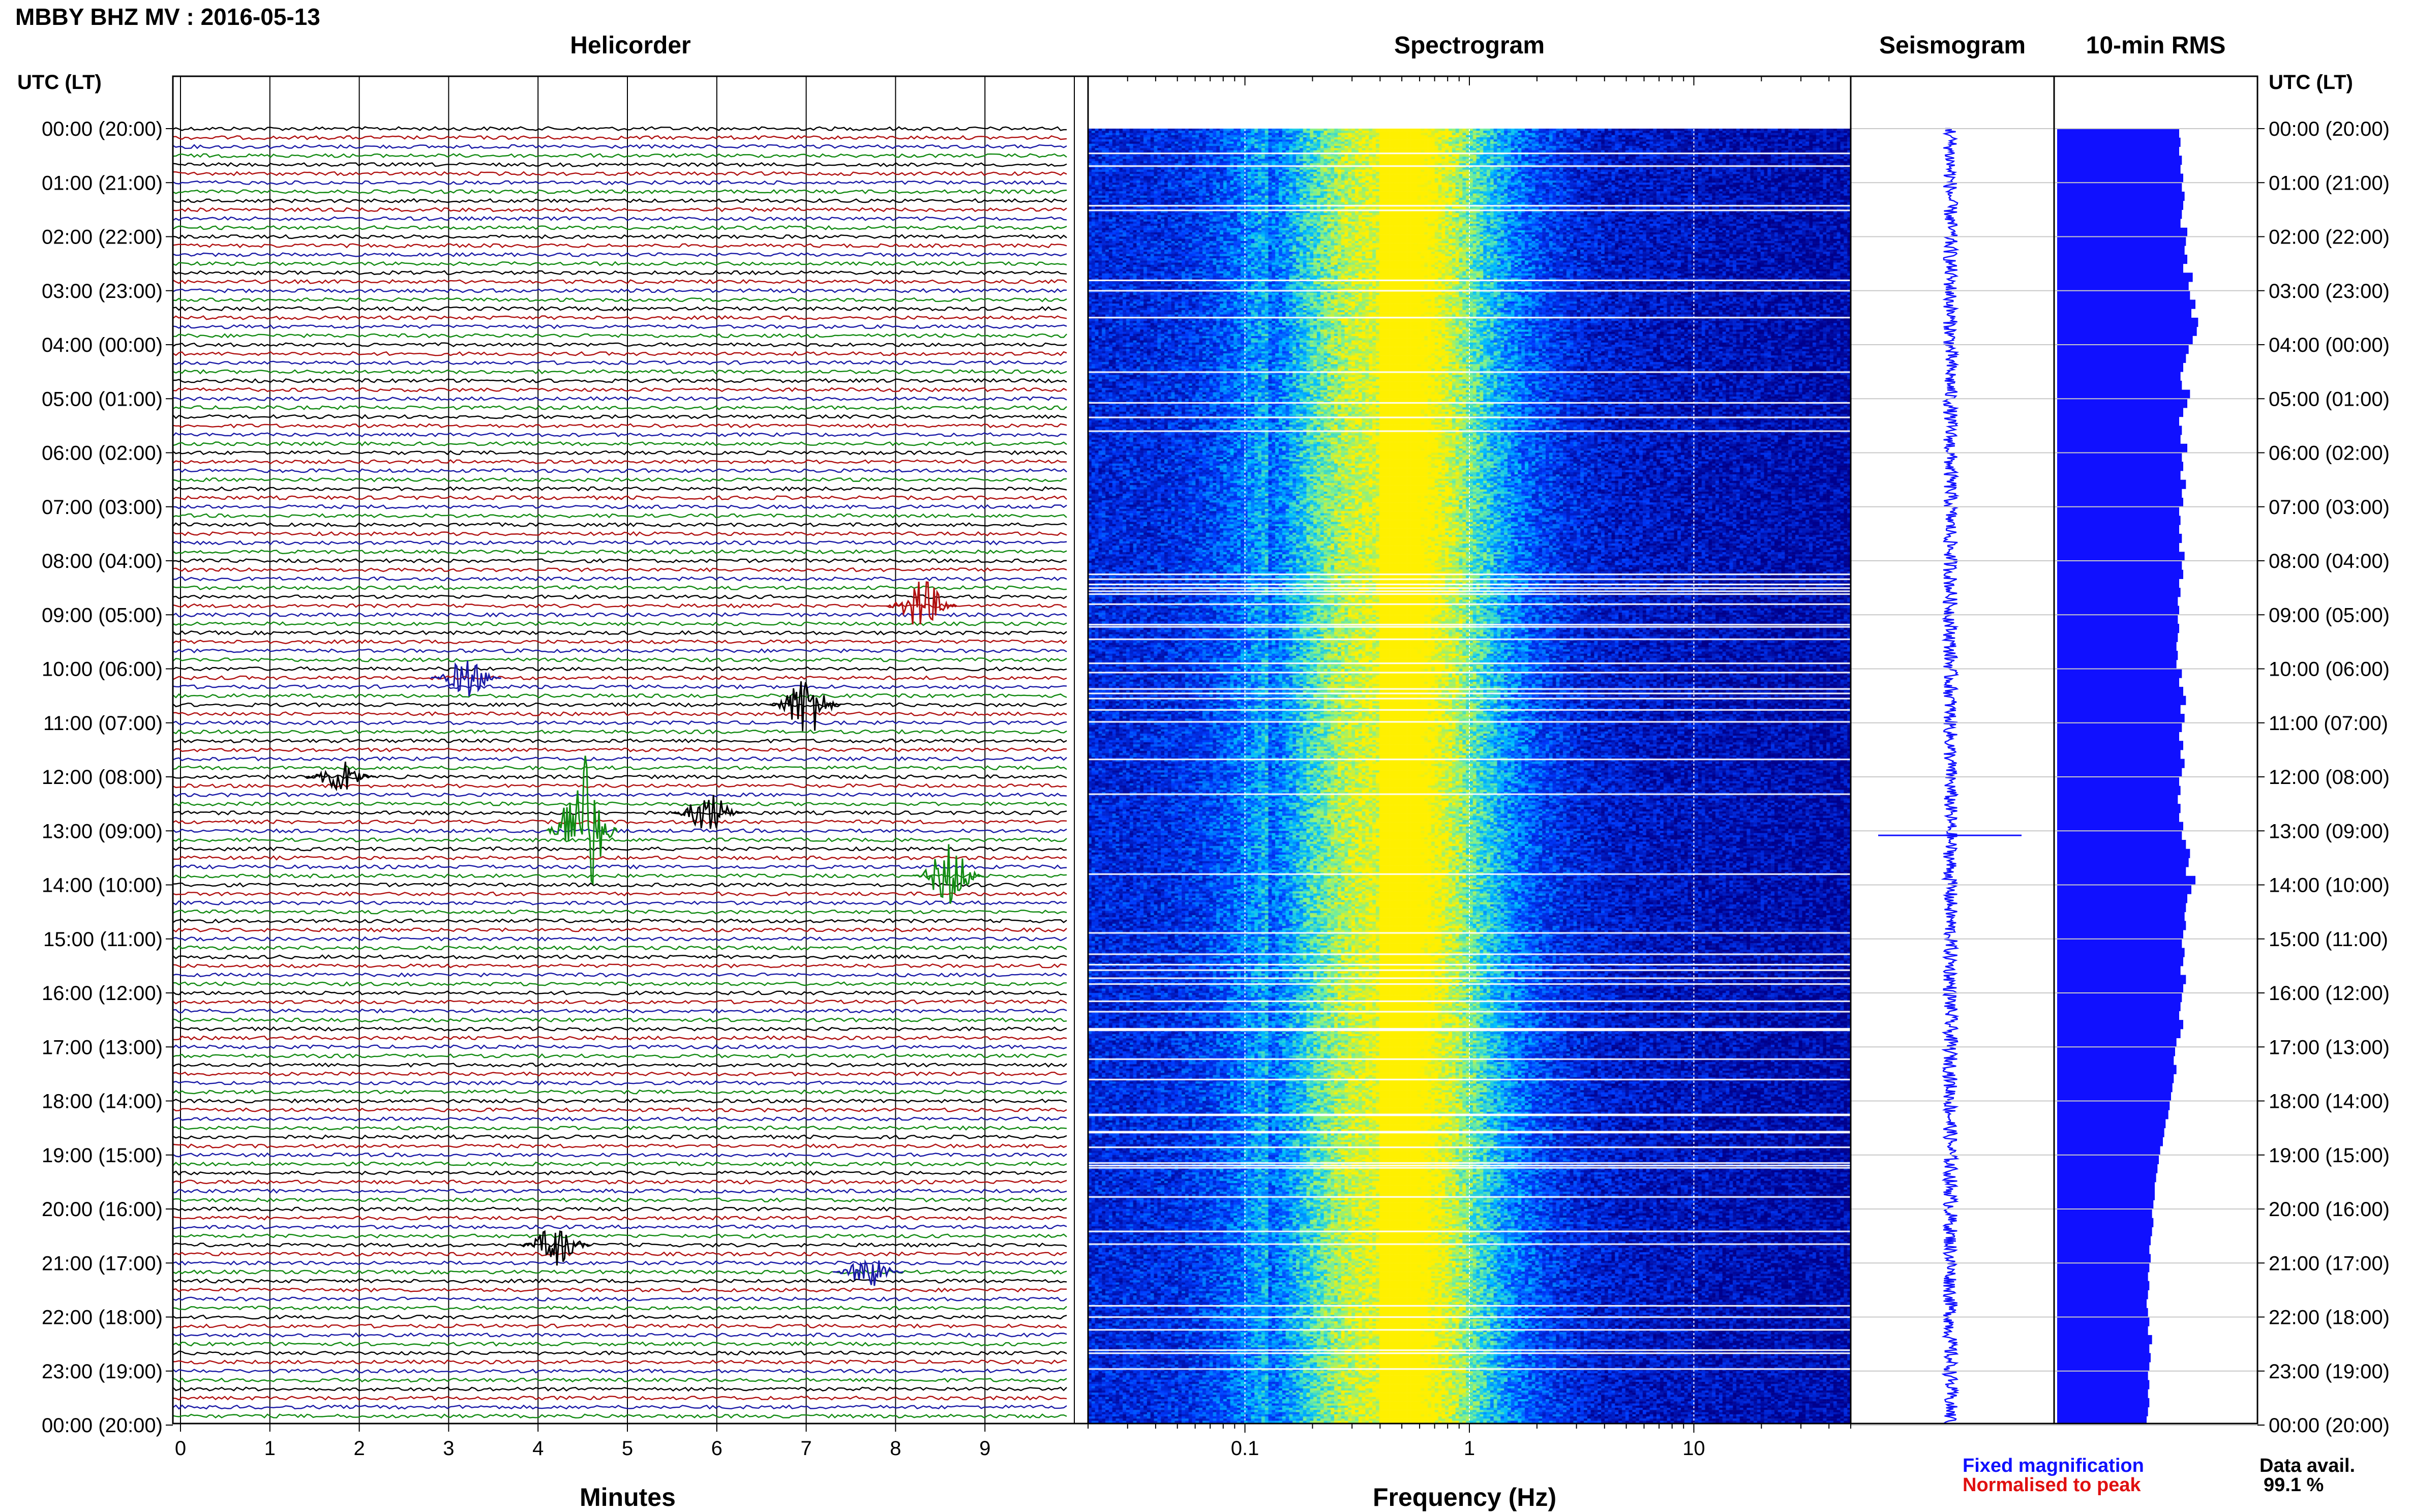 The height and width of the screenshot is (1512, 2410). Describe the element at coordinates (180, 1448) in the screenshot. I see `minute-tick-label: 0` at that location.